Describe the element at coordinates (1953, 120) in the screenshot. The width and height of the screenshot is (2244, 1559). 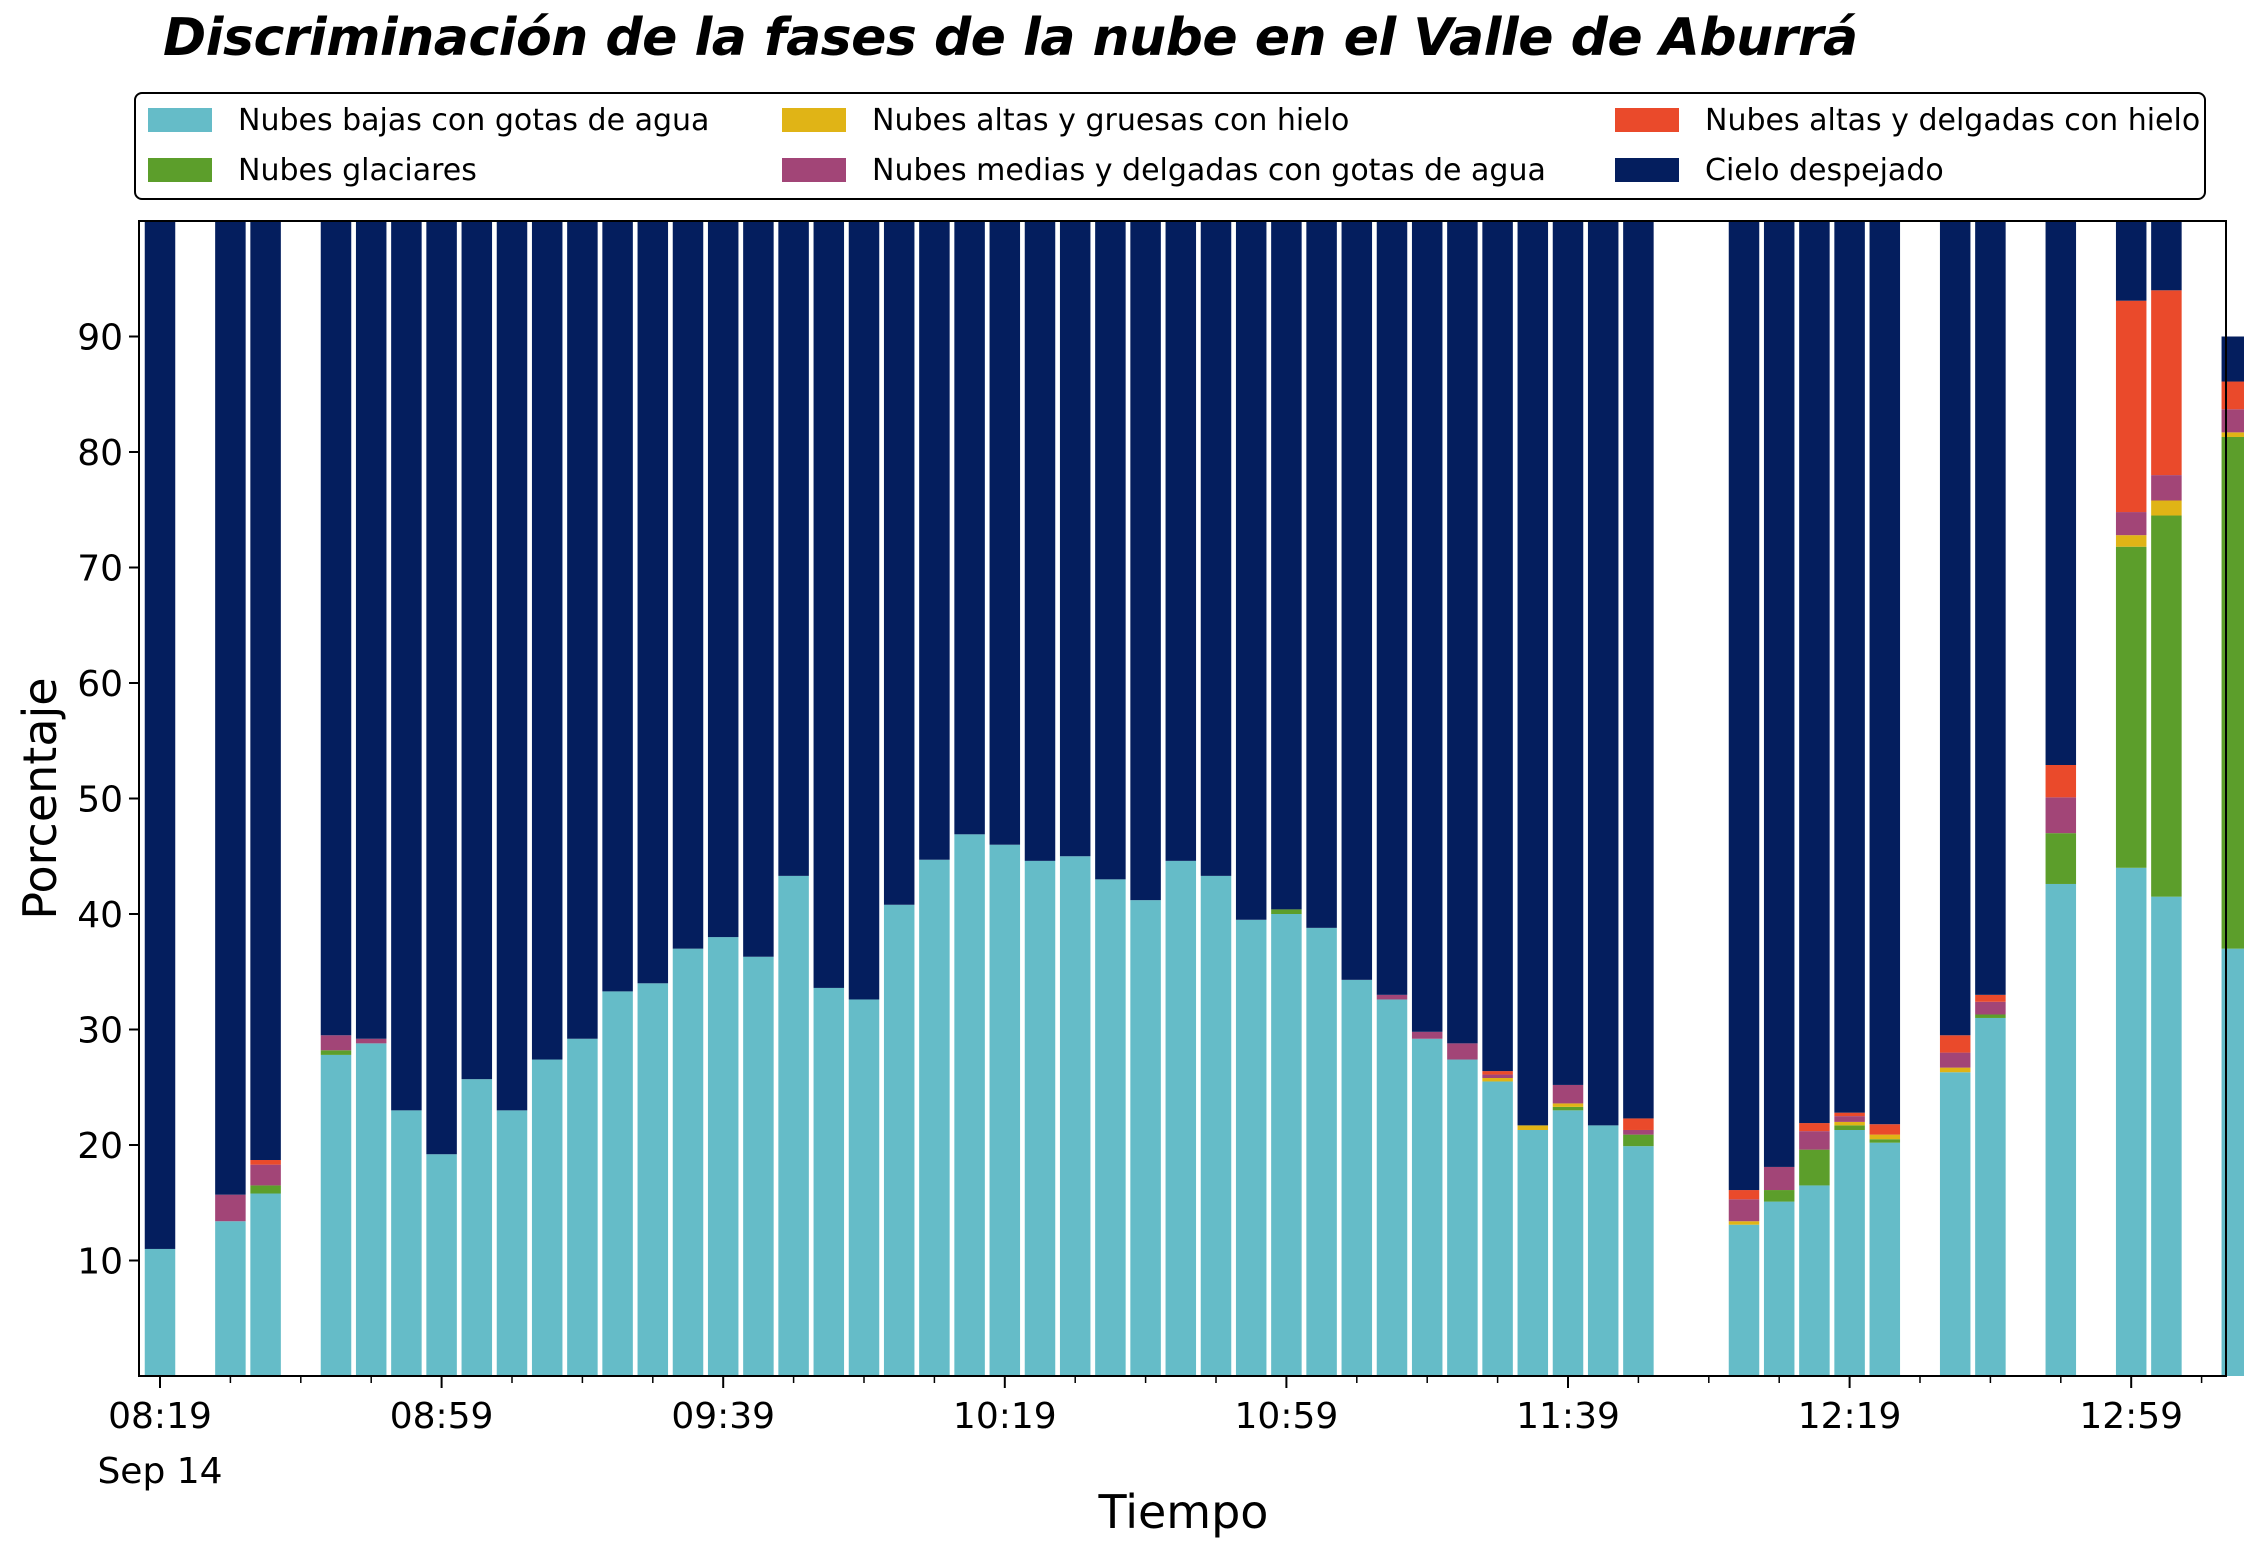
I see `legend-label-nubes-altas-delgadas: Nubes altas y delgadas con hielo` at that location.